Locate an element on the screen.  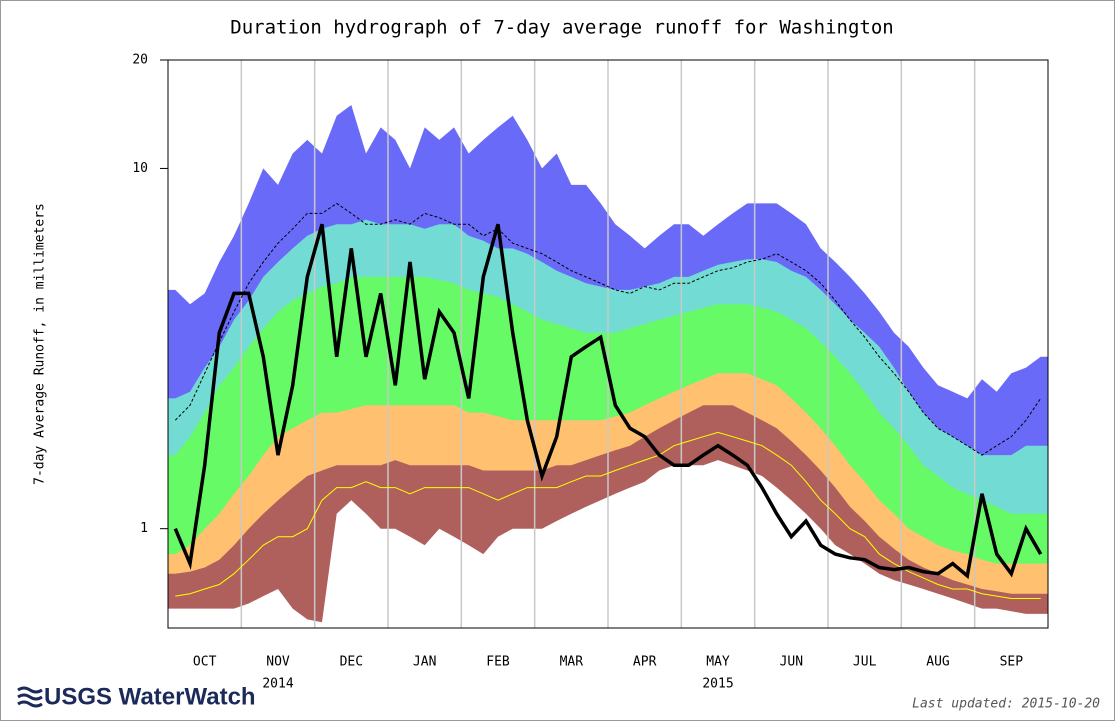
y-tick-label: 20 is located at coordinates (140, 60).